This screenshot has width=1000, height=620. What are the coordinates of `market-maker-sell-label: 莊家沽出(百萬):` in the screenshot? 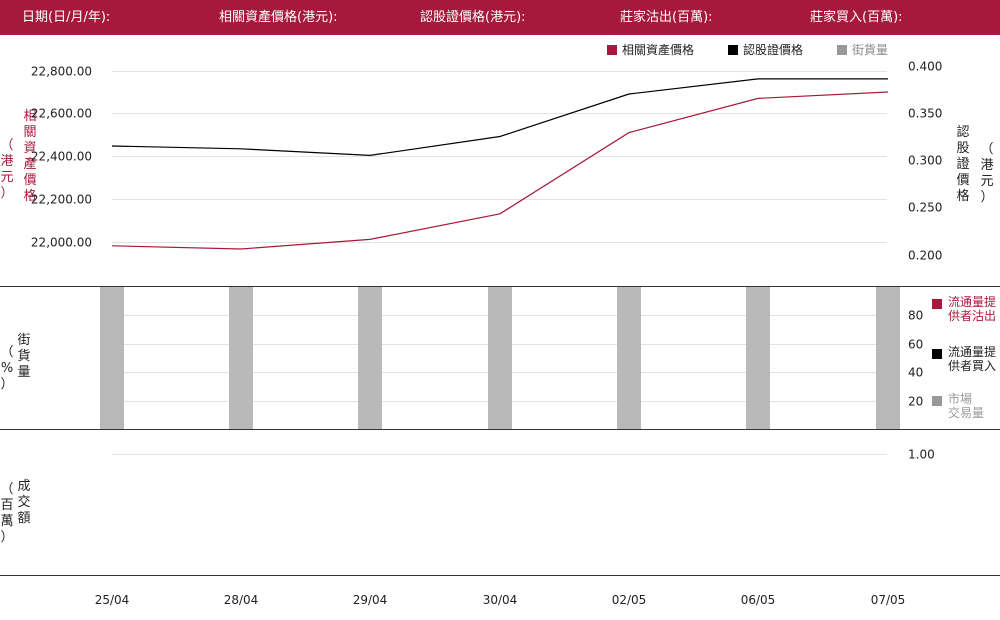 It's located at (666, 17).